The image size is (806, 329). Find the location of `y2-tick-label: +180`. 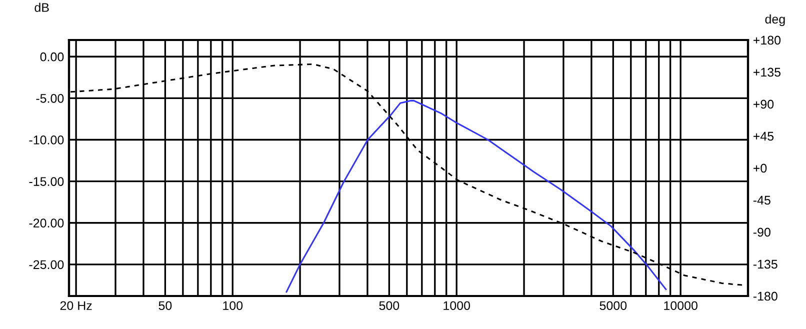

y2-tick-label: +180 is located at coordinates (767, 40).